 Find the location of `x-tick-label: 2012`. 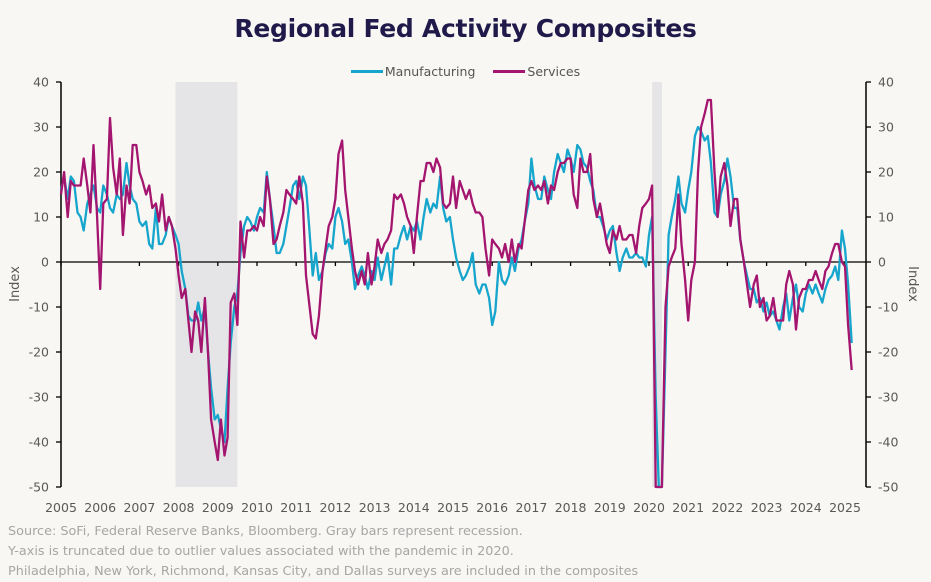

x-tick-label: 2012 is located at coordinates (335, 507).